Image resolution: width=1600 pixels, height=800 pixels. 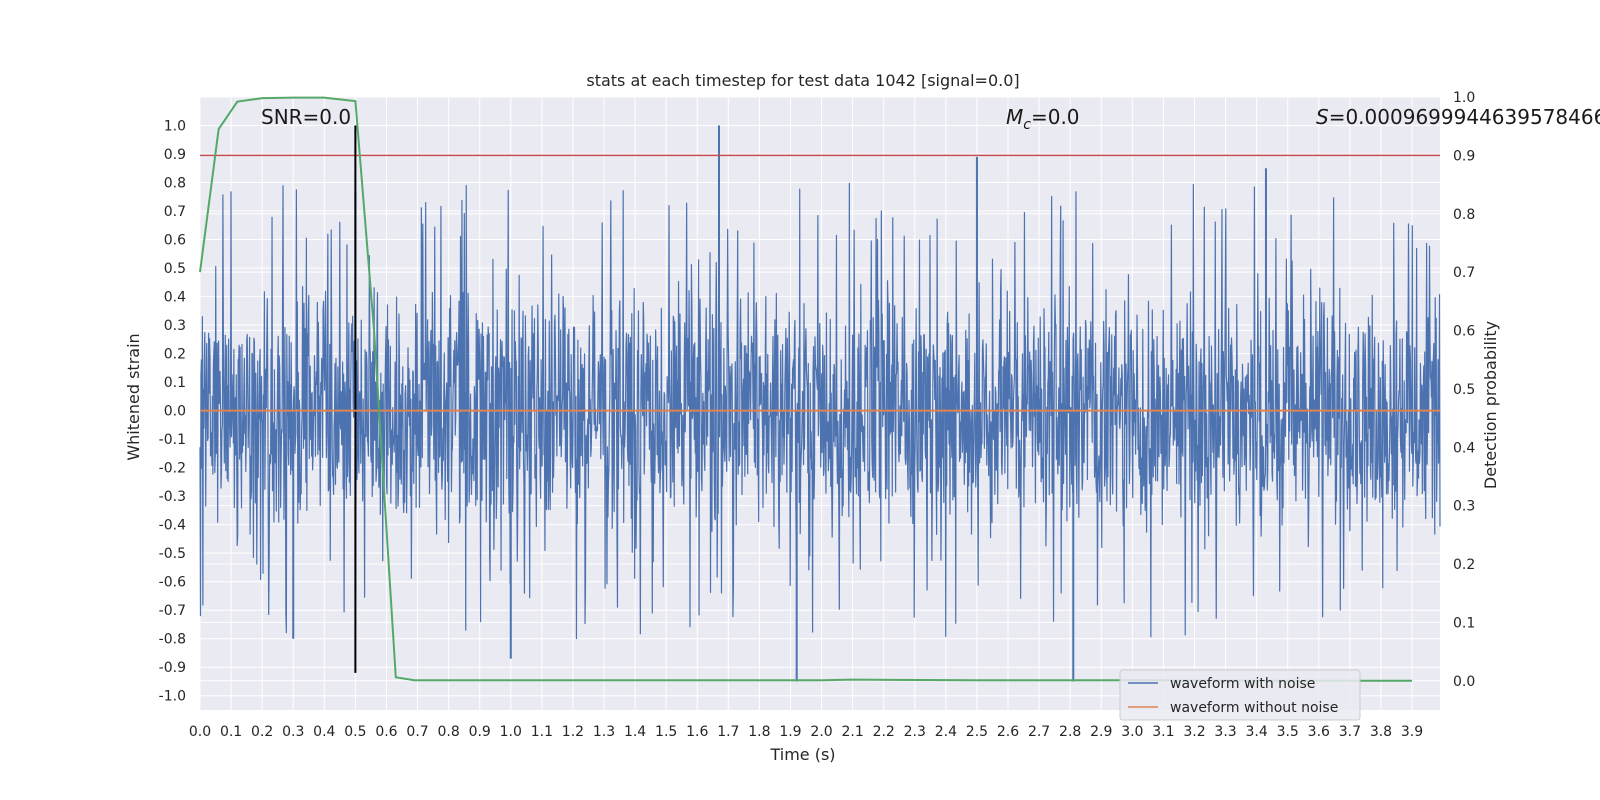 I want to click on y-tick-label: 0.7, so click(x=175, y=212).